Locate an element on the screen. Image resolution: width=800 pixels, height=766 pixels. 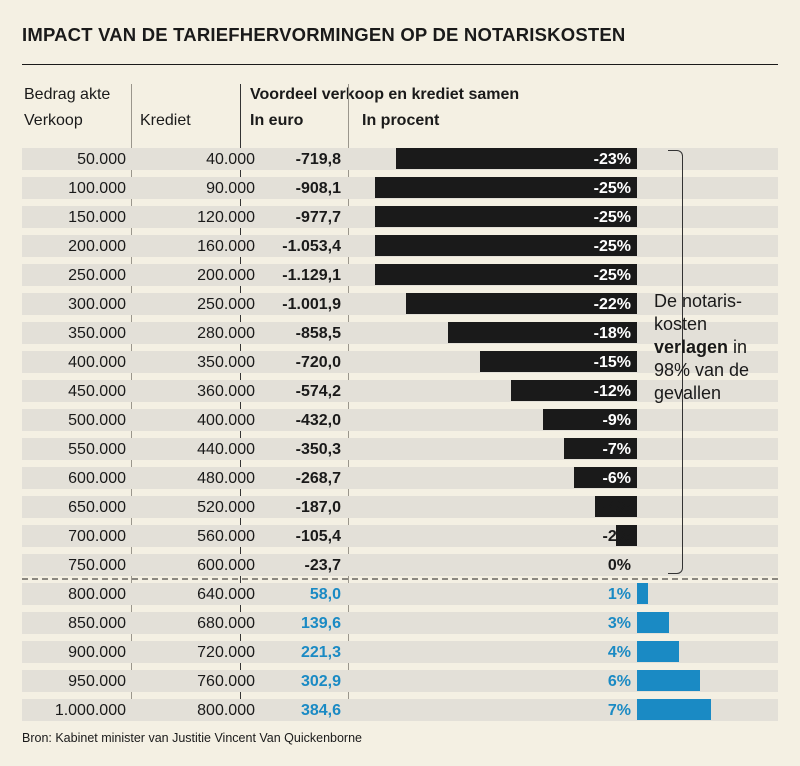
header-in-procent: In procent is located at coordinates (401, 120).